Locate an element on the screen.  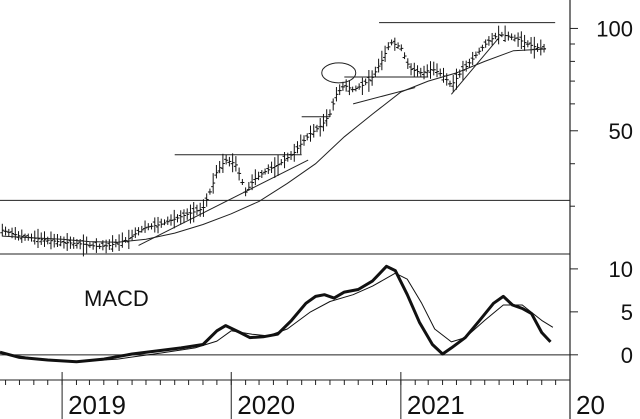
ellipse-annotation is located at coordinates (339, 73).